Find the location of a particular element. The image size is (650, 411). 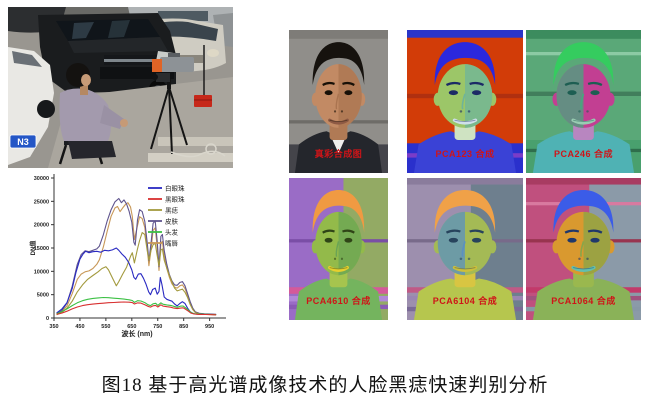

y-tick-label: 5000 is located at coordinates (43, 296).